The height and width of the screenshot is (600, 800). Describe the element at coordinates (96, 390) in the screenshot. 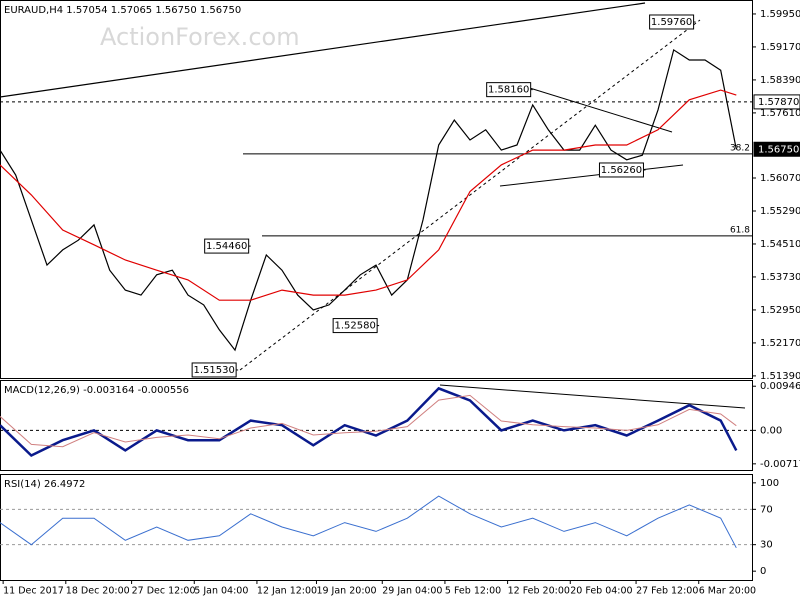

I see `panel-title: MACD(12,26,9) -0.003164 -0.000556` at that location.